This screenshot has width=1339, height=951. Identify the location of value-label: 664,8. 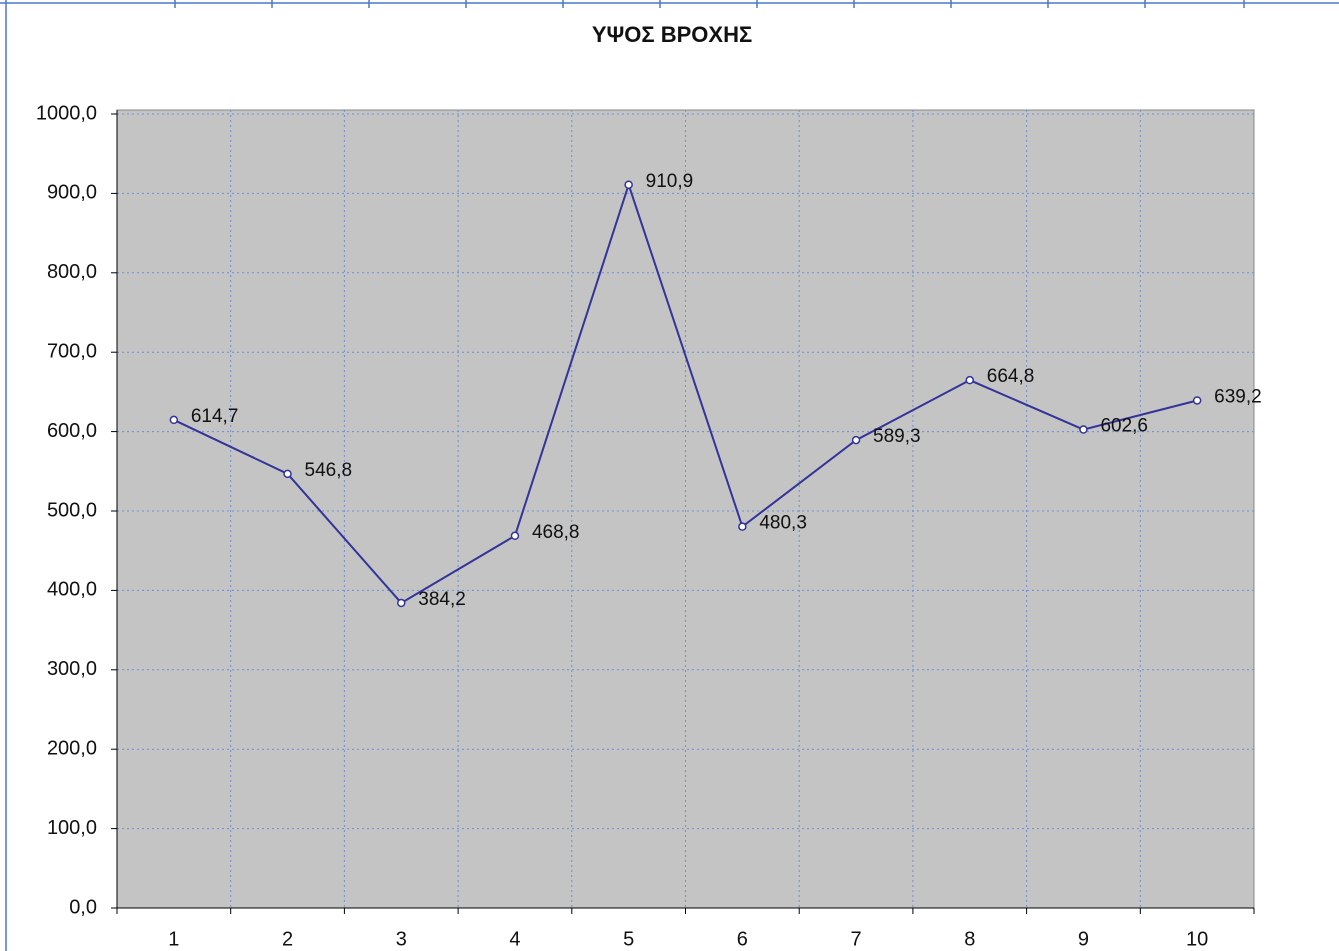
(1011, 376).